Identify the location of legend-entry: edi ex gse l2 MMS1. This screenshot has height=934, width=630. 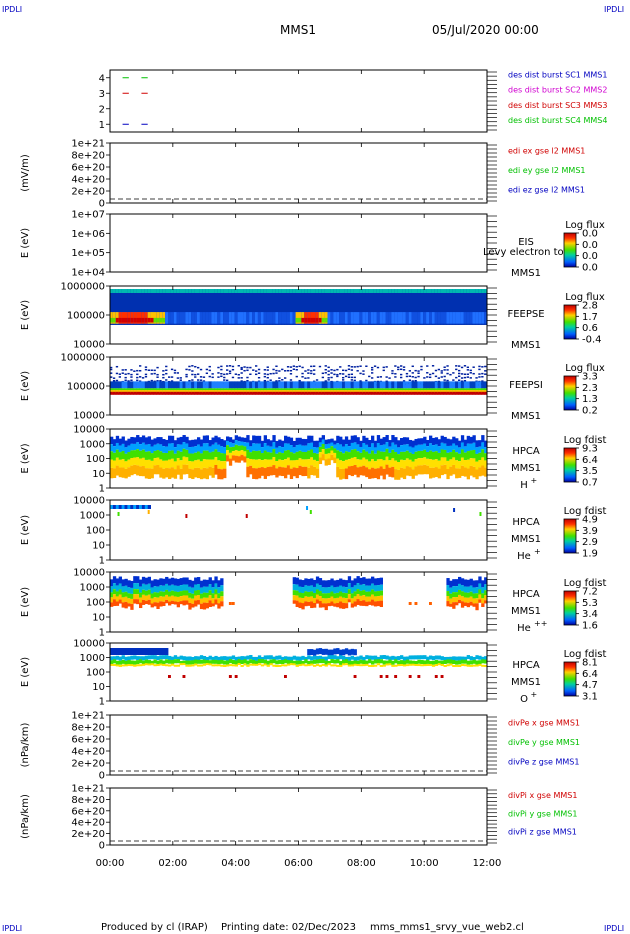
(546, 151).